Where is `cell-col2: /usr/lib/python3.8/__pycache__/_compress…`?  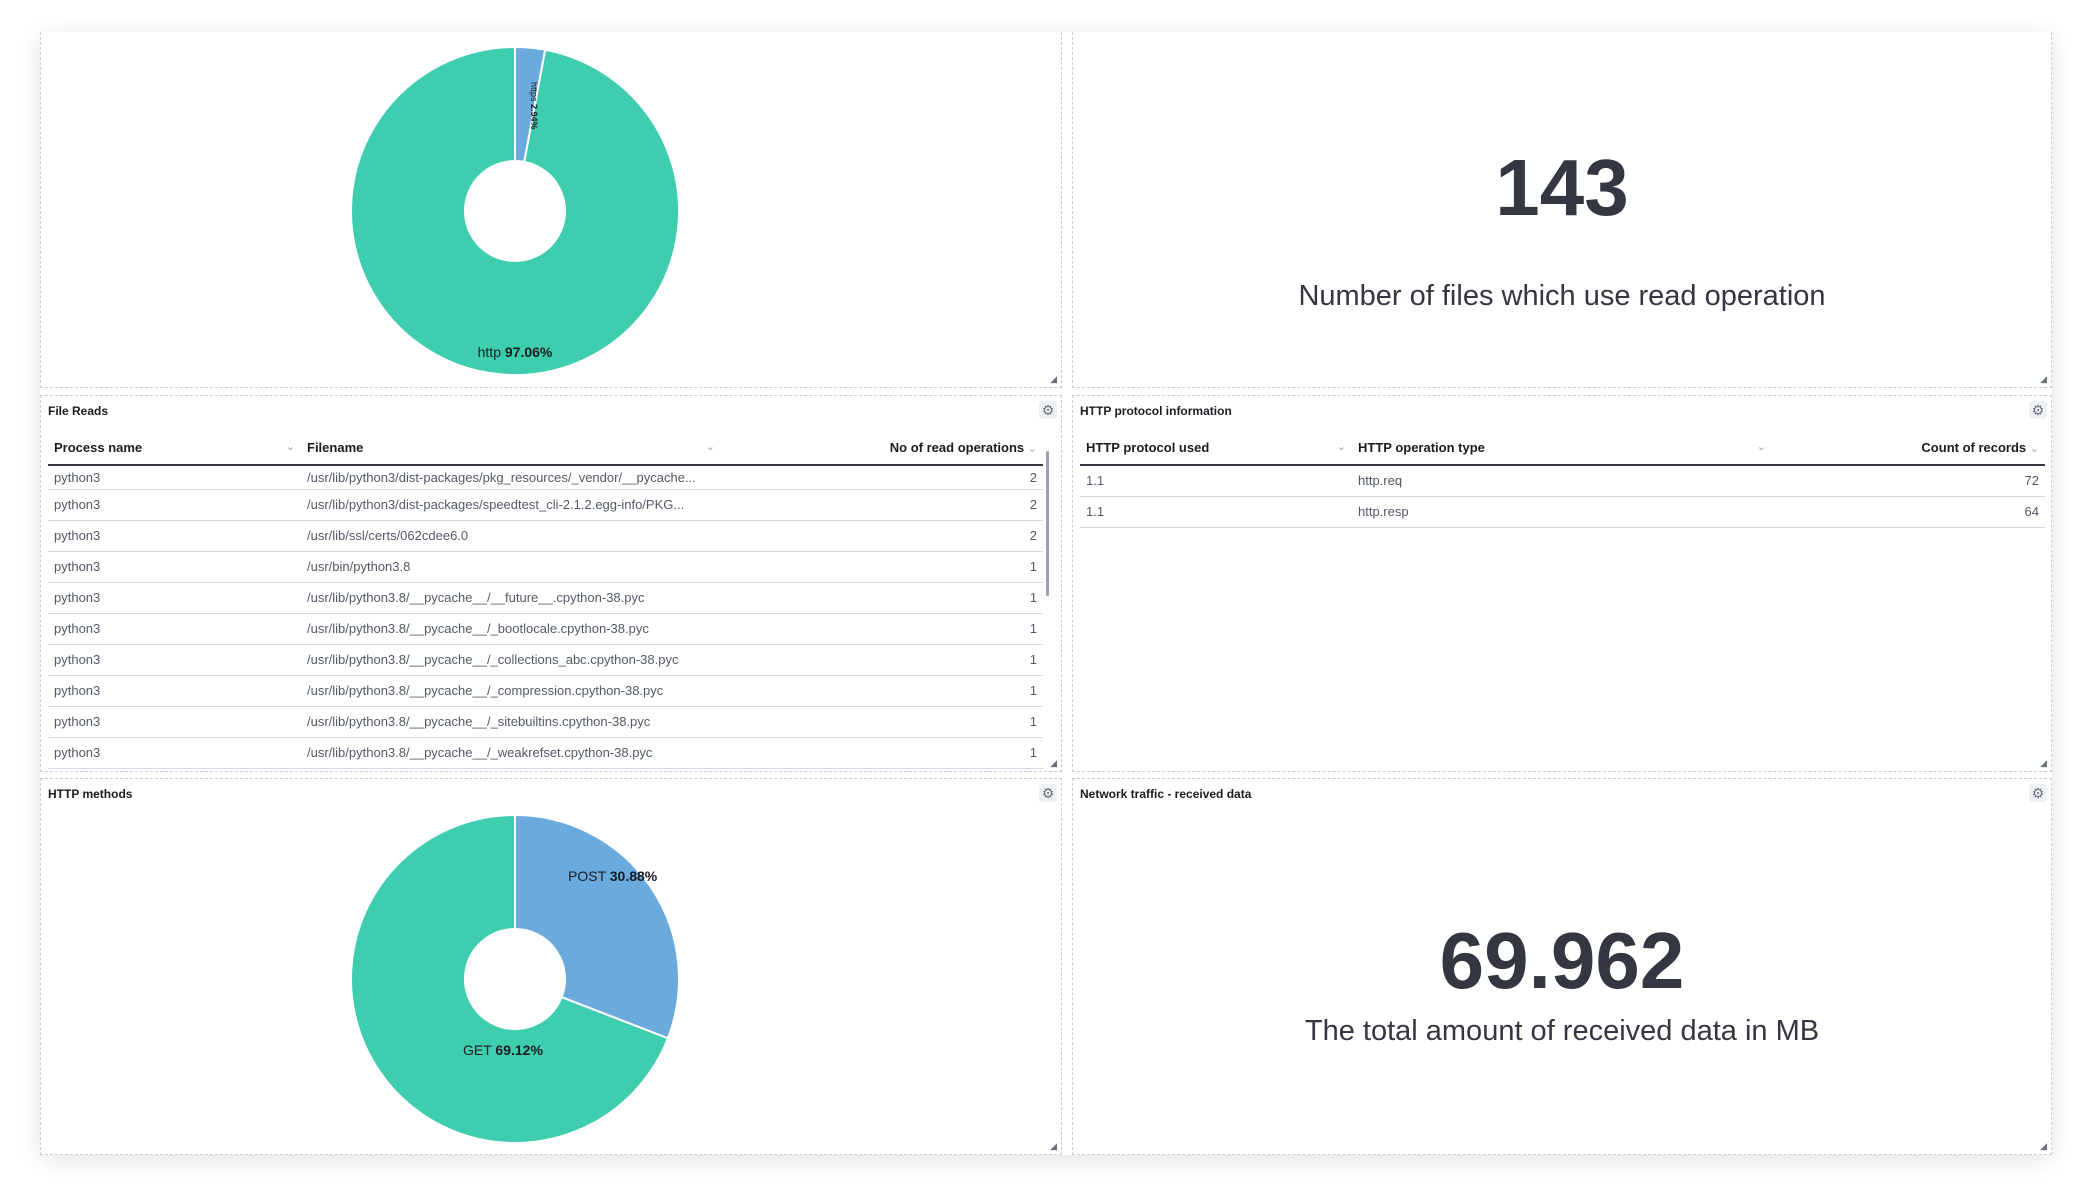 cell-col2: /usr/lib/python3.8/__pycache__/_compress… is located at coordinates (511, 691).